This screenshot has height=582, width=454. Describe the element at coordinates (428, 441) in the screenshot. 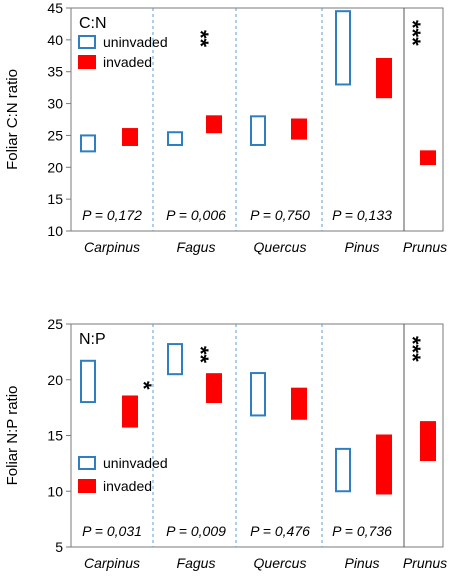

I see `p2-box-invaded-prunus` at that location.